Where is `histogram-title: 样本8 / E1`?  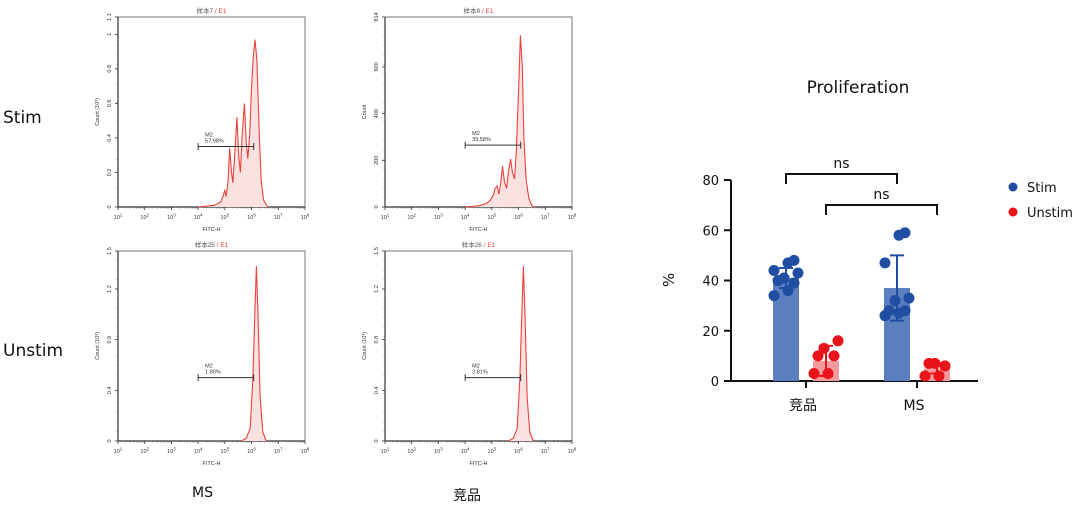 histogram-title: 样本8 / E1 is located at coordinates (479, 10).